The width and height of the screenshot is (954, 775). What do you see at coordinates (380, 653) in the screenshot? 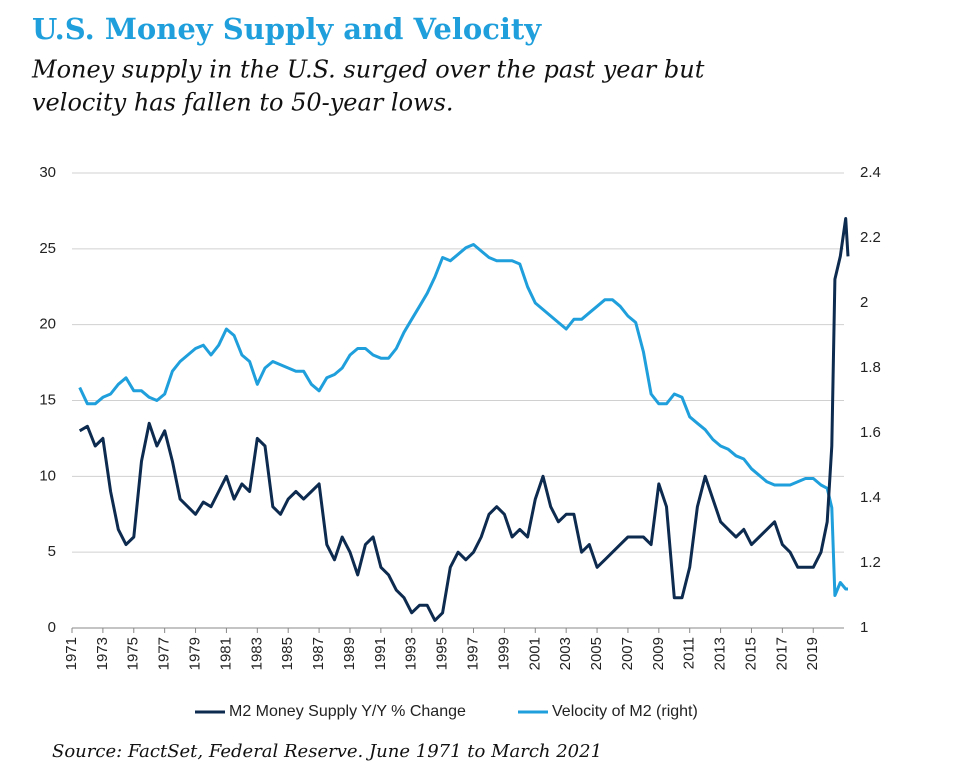
I see `x-tick-label: 1991` at bounding box center [380, 653].